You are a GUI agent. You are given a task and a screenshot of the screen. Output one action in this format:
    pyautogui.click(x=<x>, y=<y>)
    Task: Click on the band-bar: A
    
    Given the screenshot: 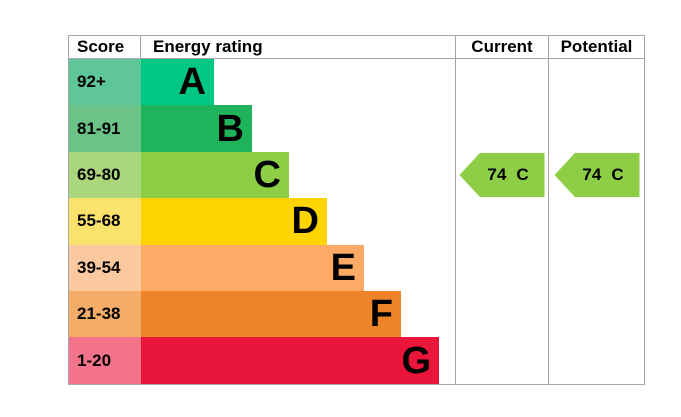 What is the action you would take?
    pyautogui.click(x=177, y=82)
    